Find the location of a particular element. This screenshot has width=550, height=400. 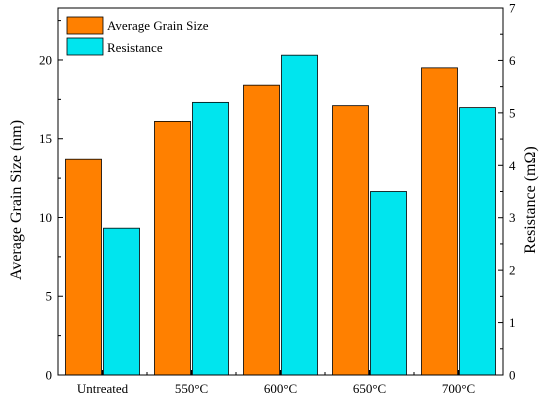

right-tick-label-7: 7 is located at coordinates (512, 8).